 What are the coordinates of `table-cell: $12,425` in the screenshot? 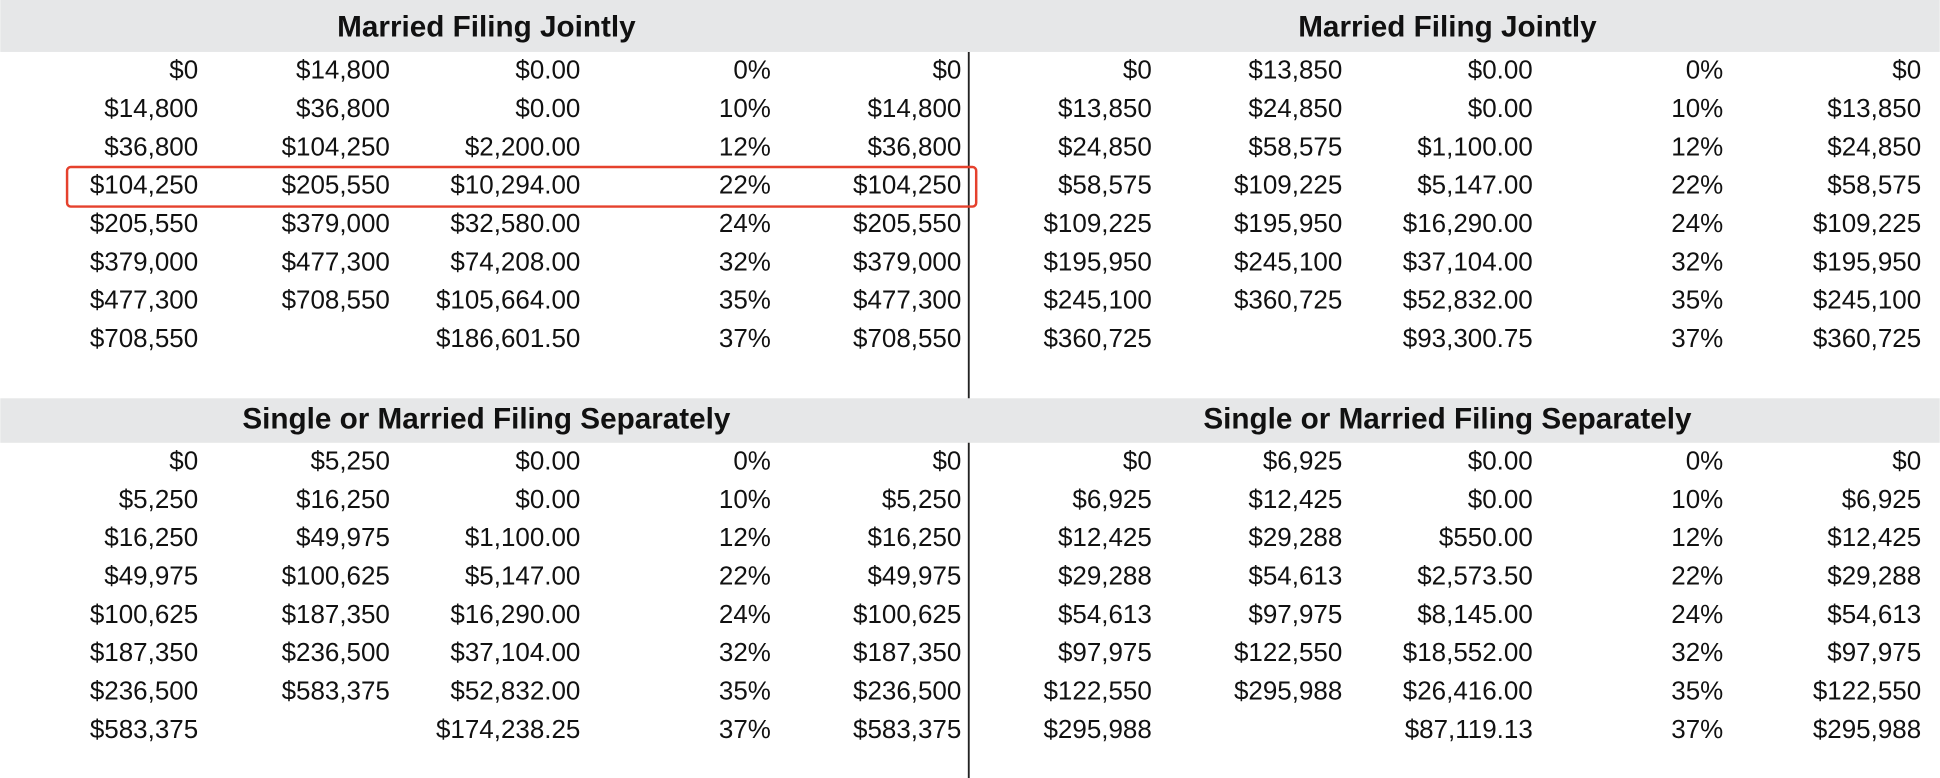 It's located at (1295, 499).